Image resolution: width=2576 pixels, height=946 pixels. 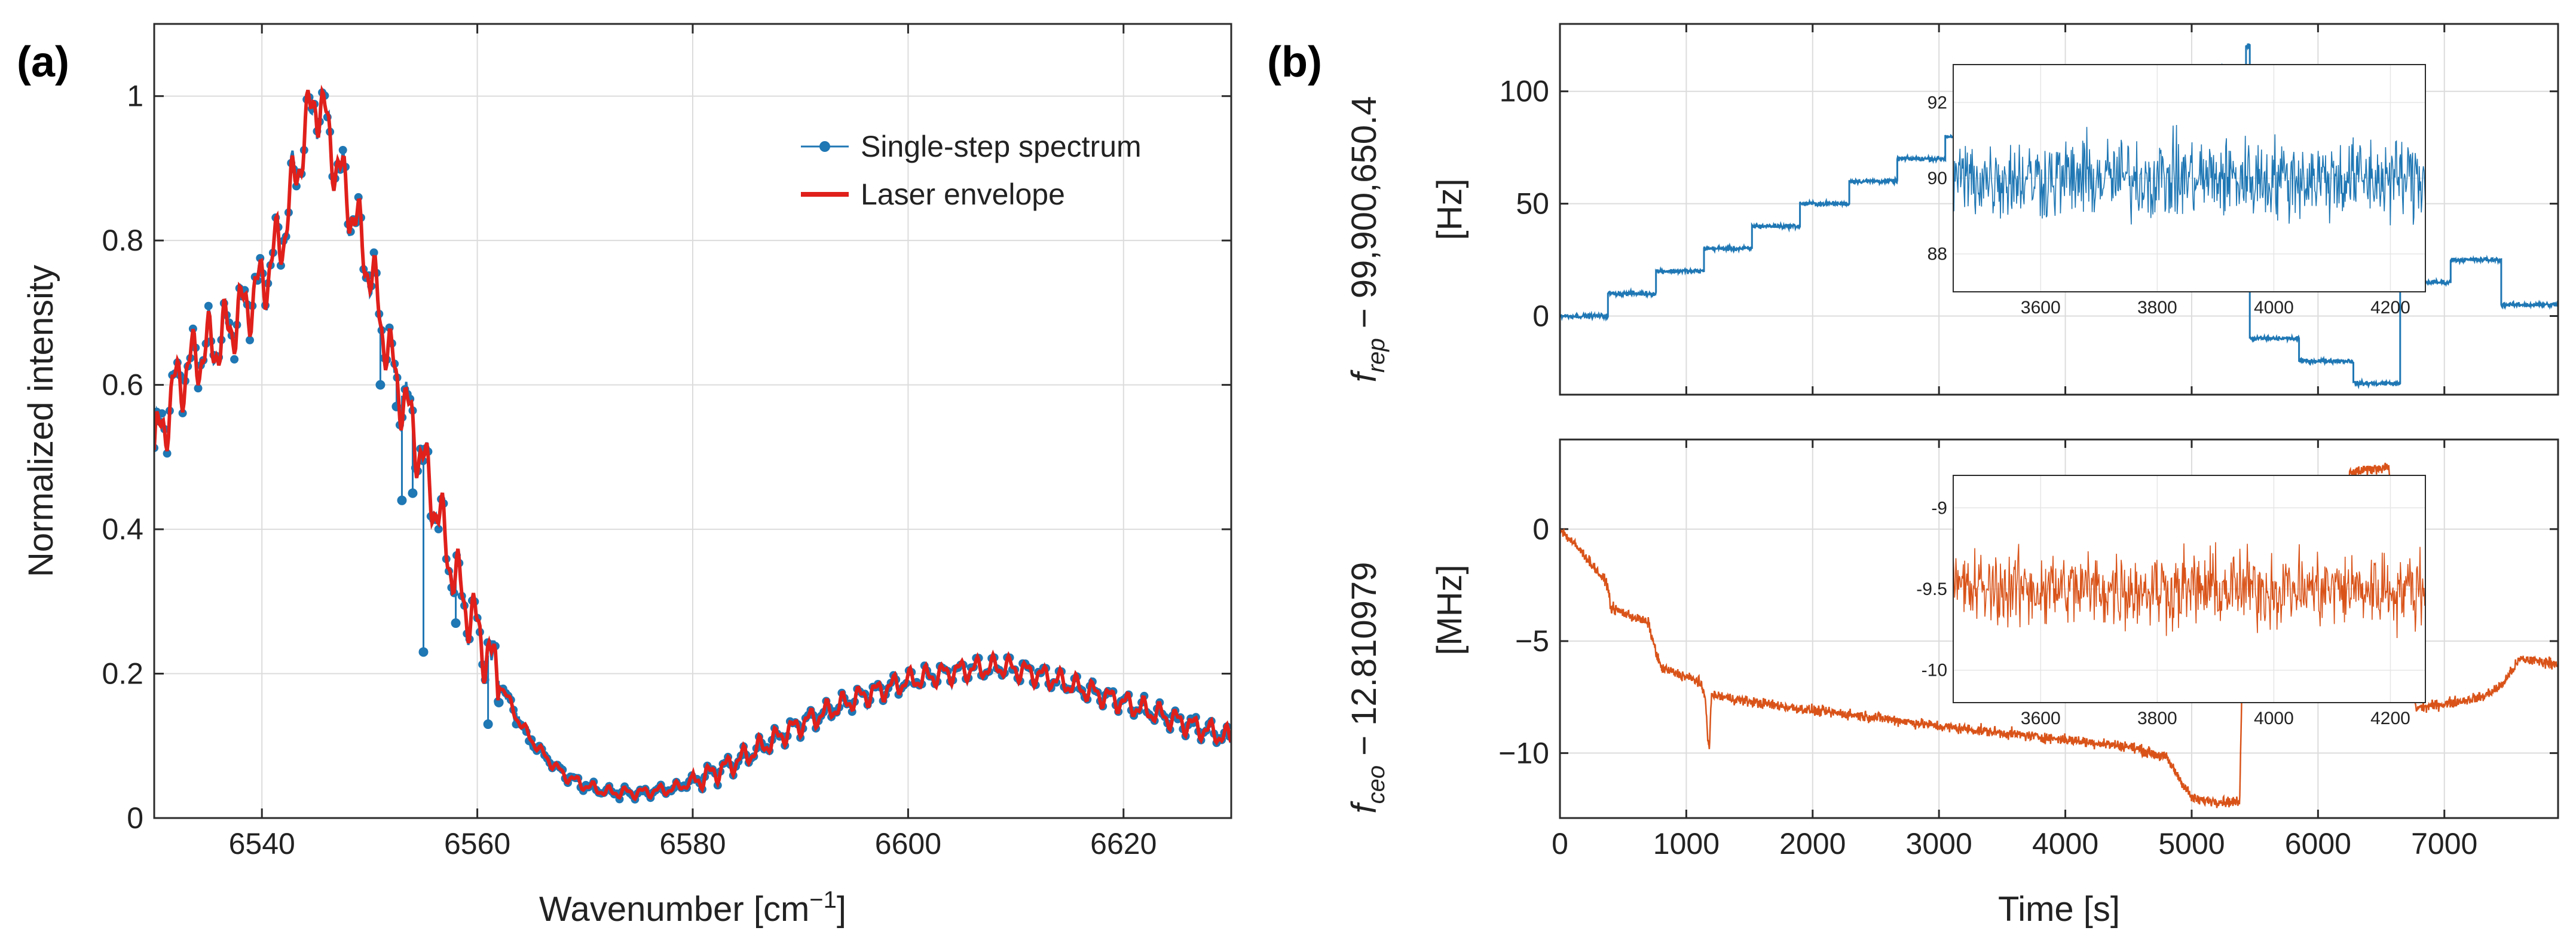 What do you see at coordinates (1364, 664) in the screenshot?
I see `fceo-rest: − 12.810979` at bounding box center [1364, 664].